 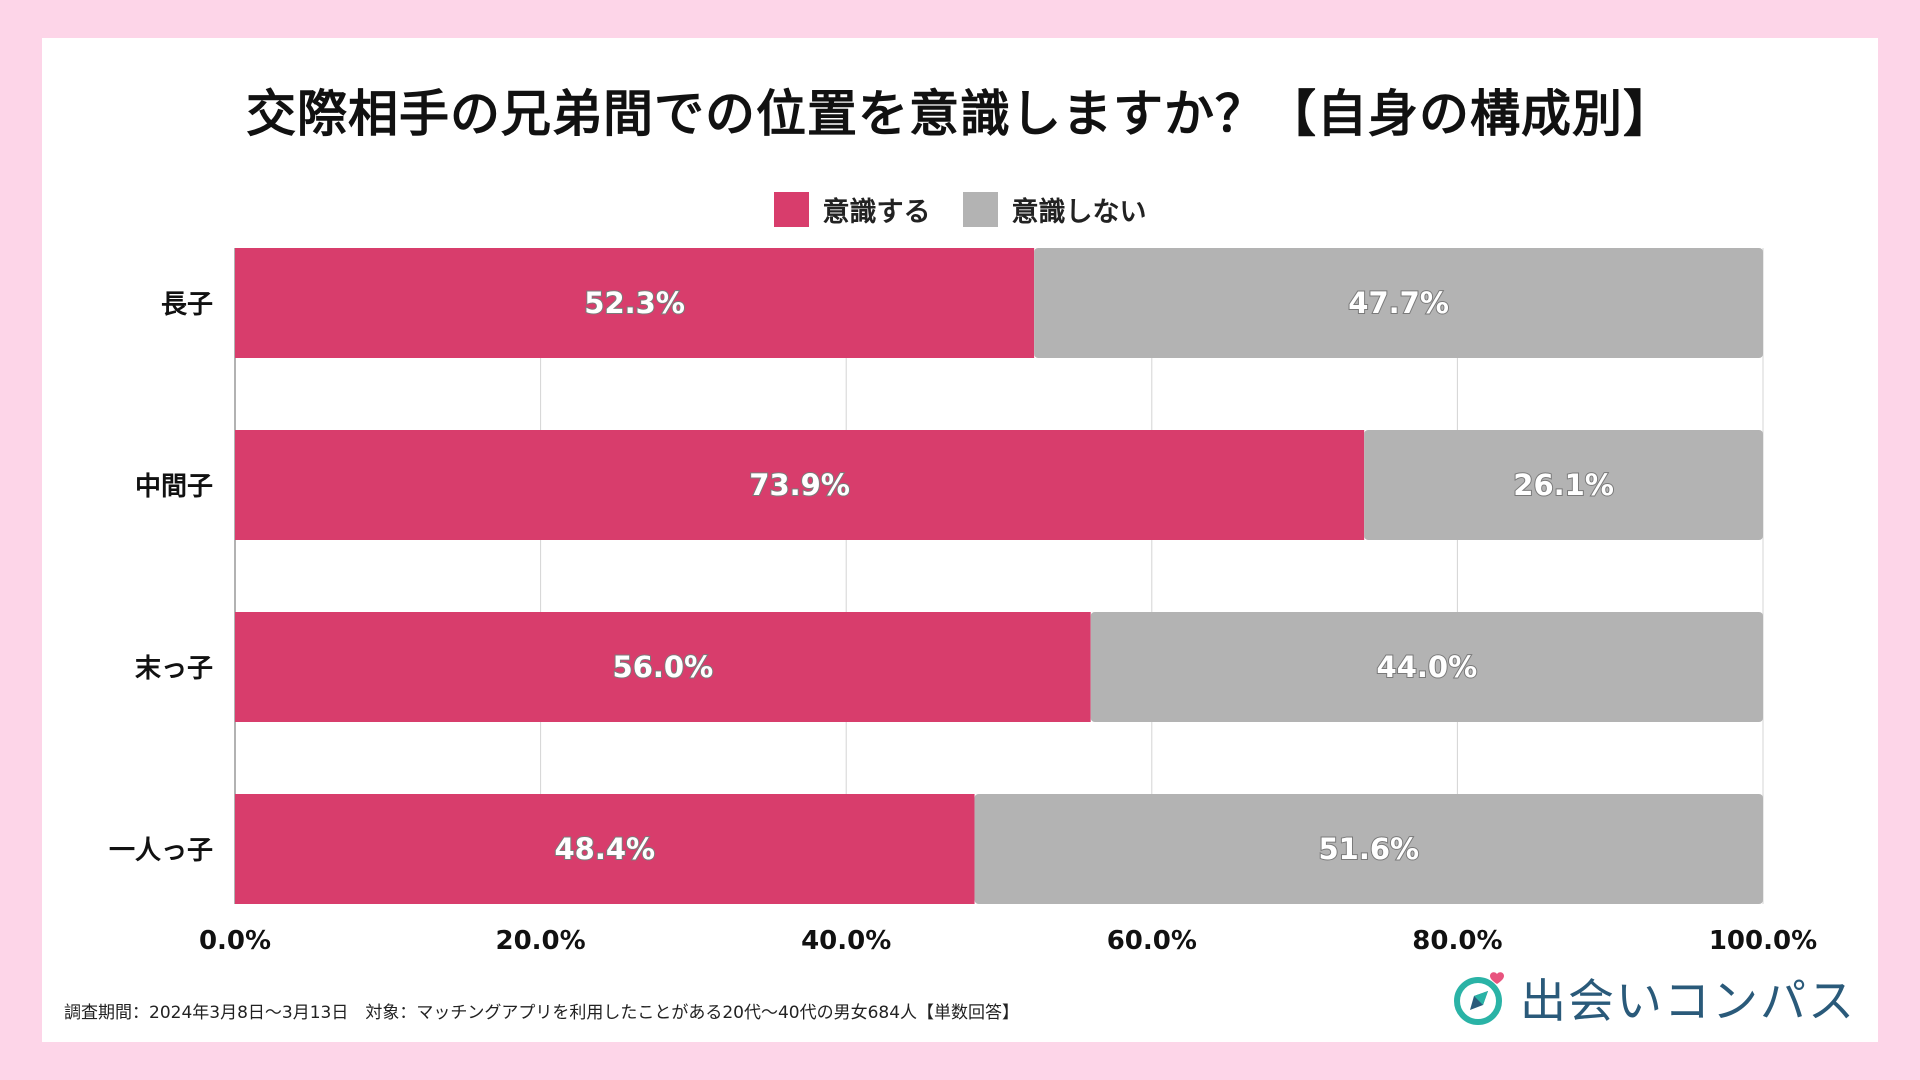 What do you see at coordinates (1688, 1001) in the screenshot?
I see `logo-text: 出会いコンパス` at bounding box center [1688, 1001].